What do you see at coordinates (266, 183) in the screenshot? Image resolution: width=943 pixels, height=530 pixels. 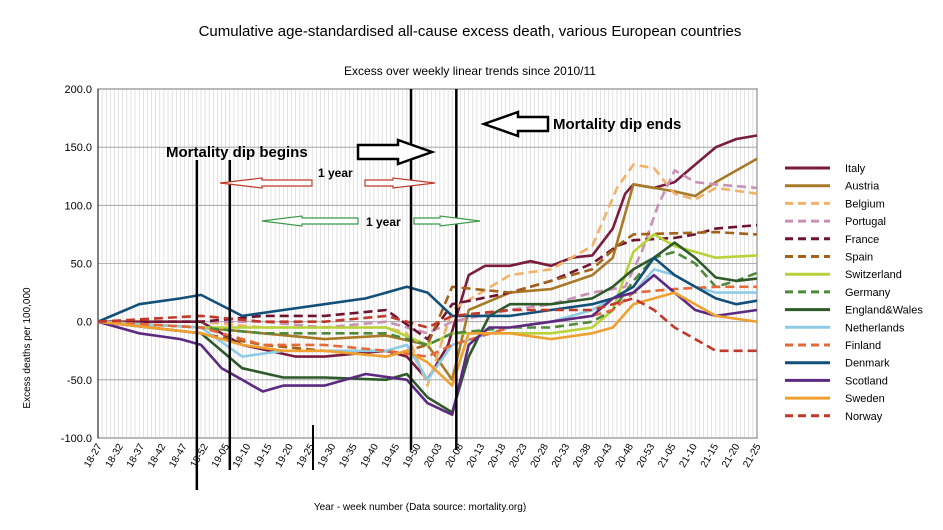 I see `one-year-arrow-red-left` at bounding box center [266, 183].